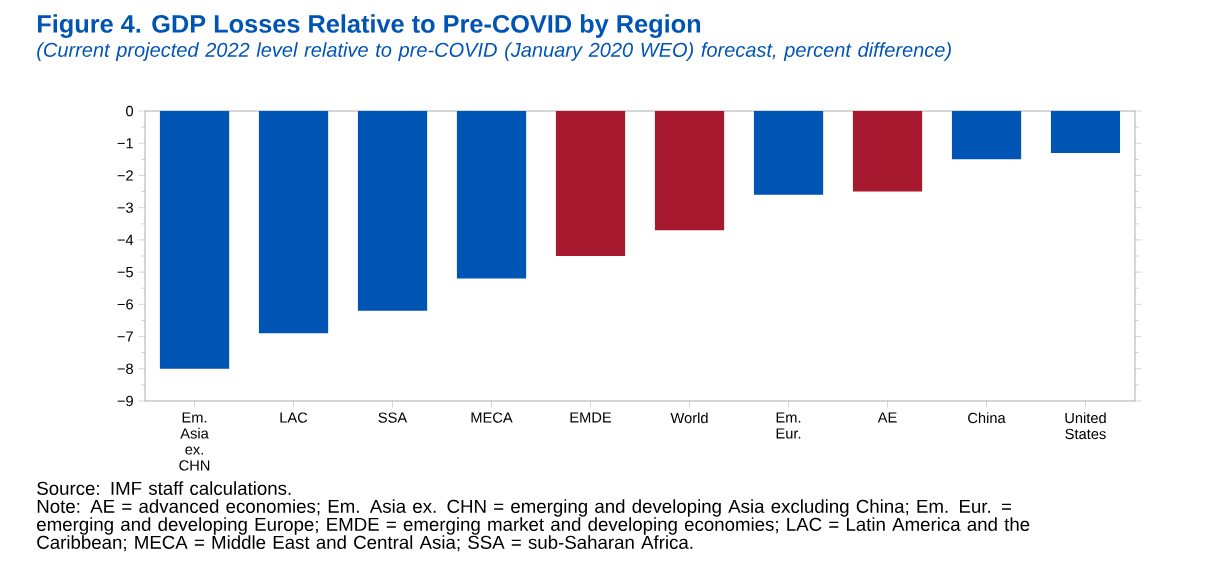 Image resolution: width=1214 pixels, height=564 pixels. What do you see at coordinates (125, 239) in the screenshot?
I see `y-tick-label: −4` at bounding box center [125, 239].